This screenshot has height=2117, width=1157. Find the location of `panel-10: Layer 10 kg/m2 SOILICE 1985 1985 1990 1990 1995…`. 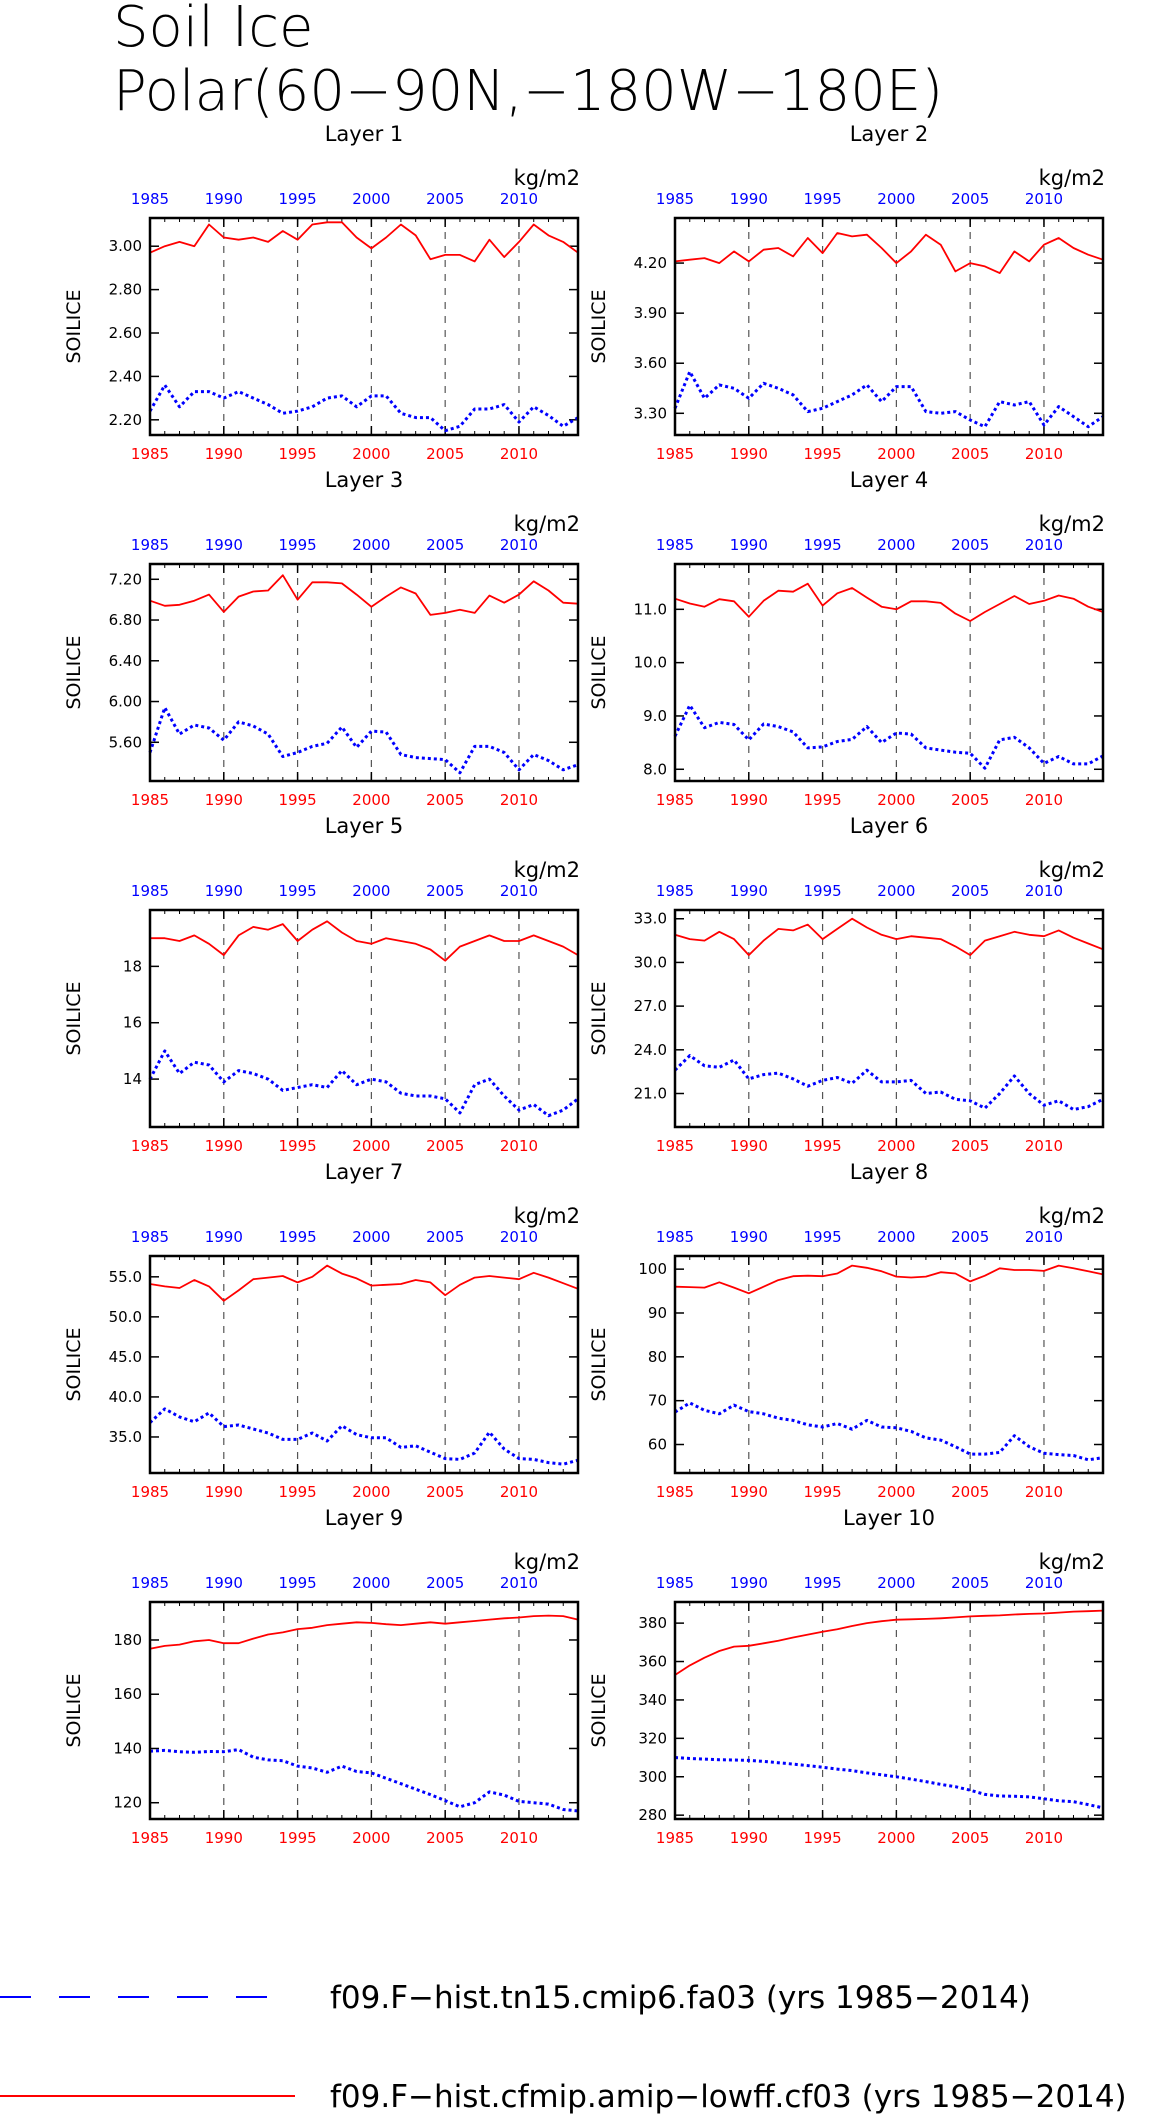

panel-10: Layer 10 kg/m2 SOILICE 1985 1985 1990 1990 1995… is located at coordinates (846, 1676).